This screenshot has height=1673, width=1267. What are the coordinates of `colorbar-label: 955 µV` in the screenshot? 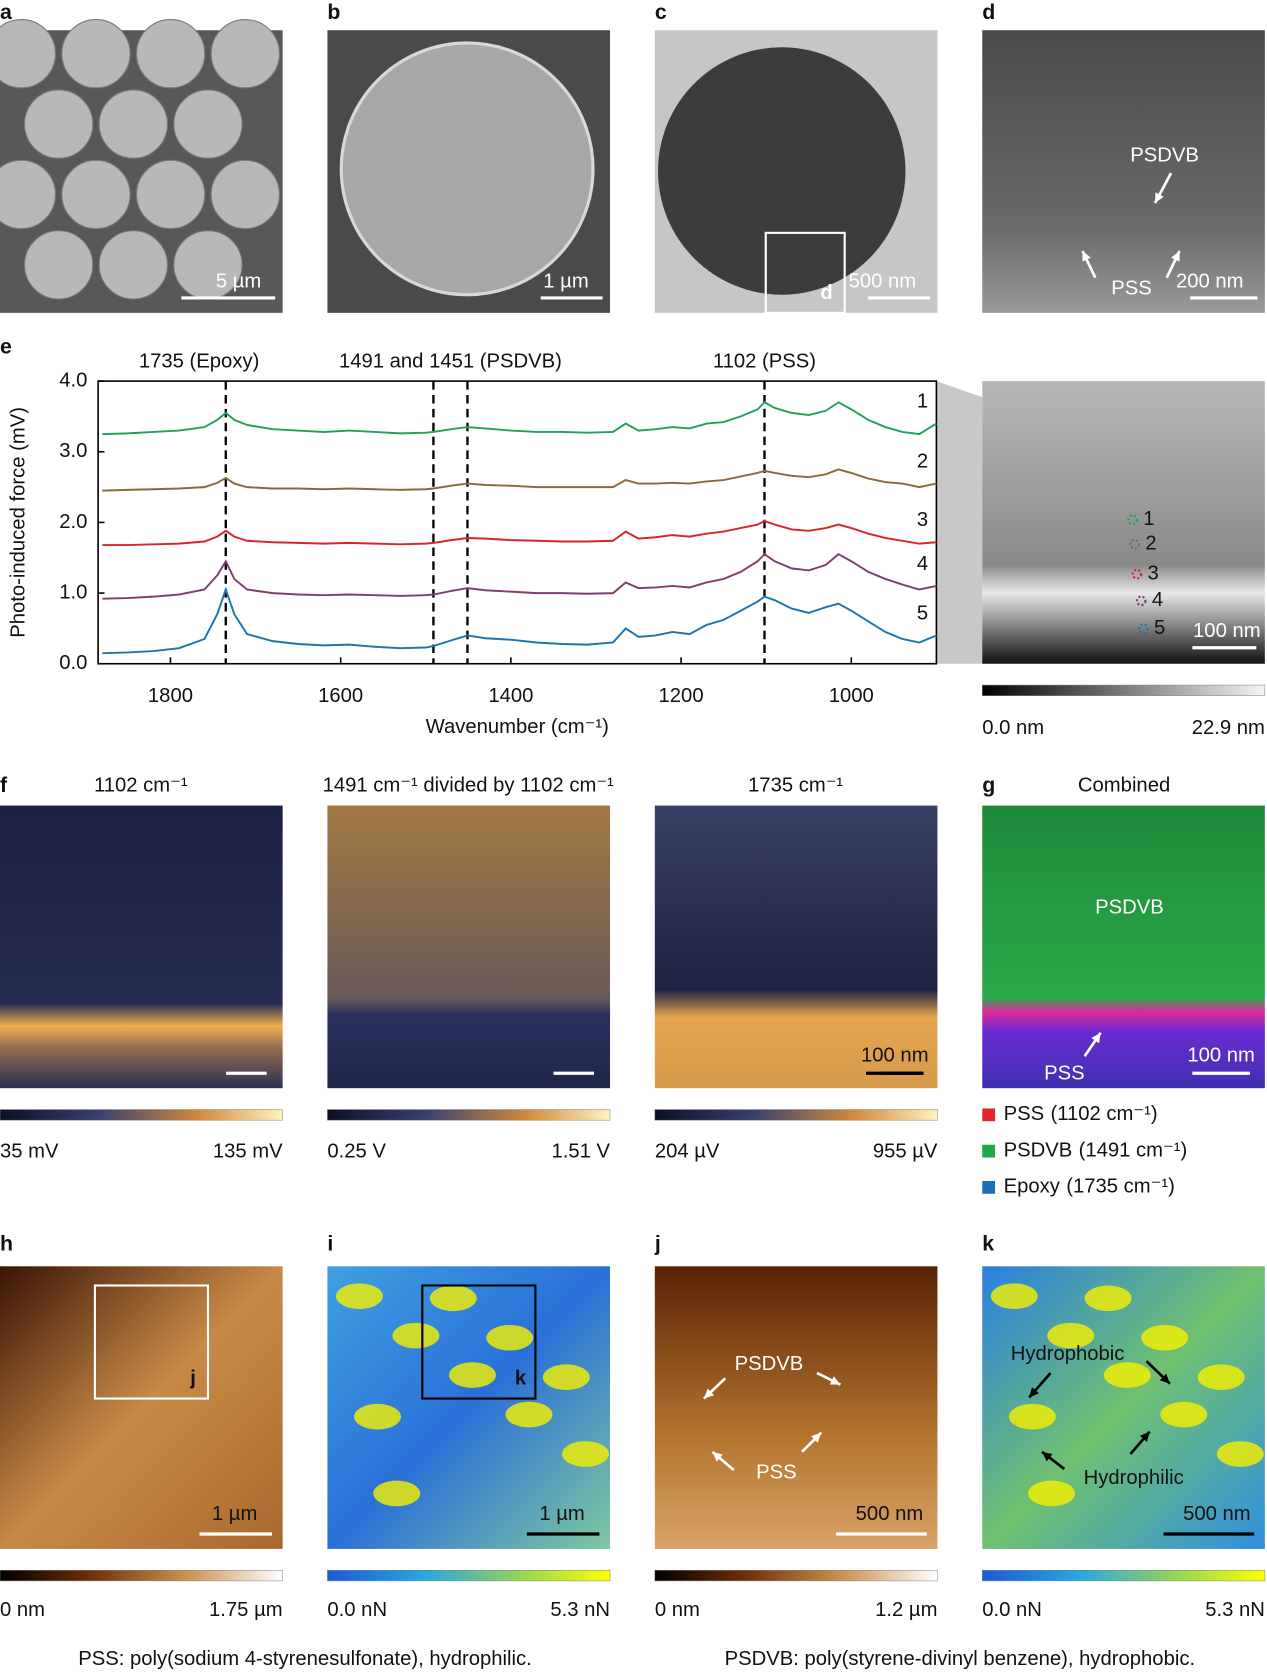 It's located at (905, 1152).